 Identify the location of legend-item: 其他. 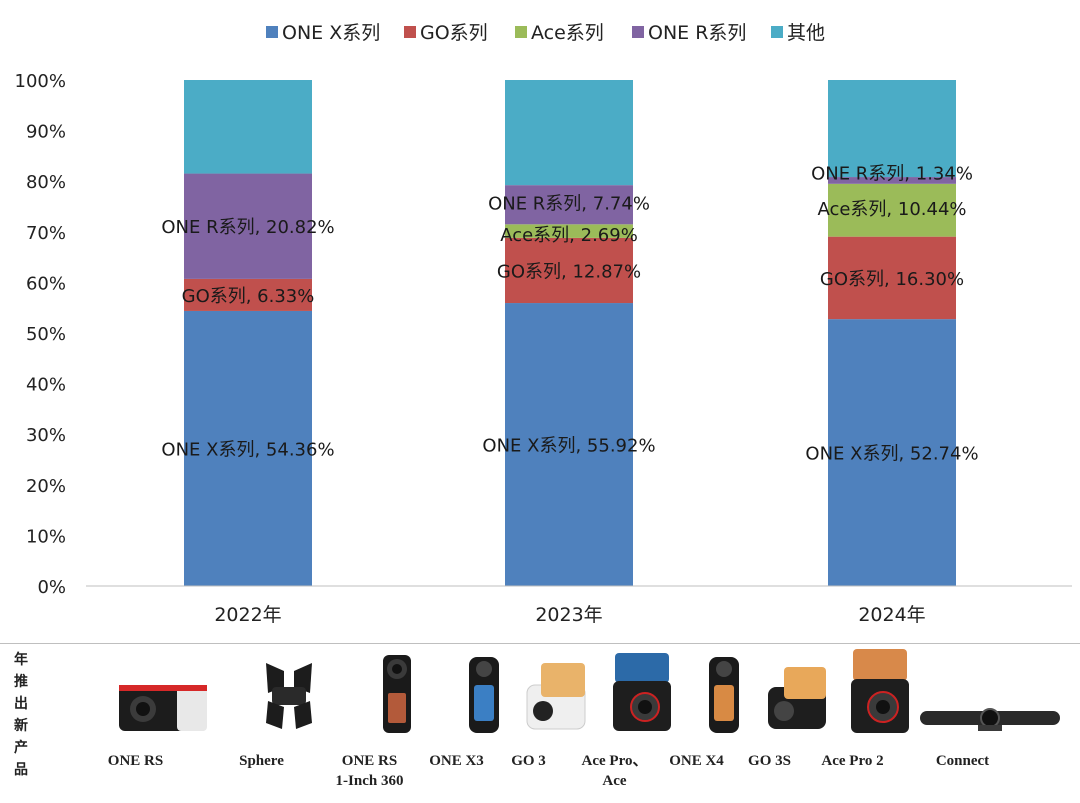
(798, 33).